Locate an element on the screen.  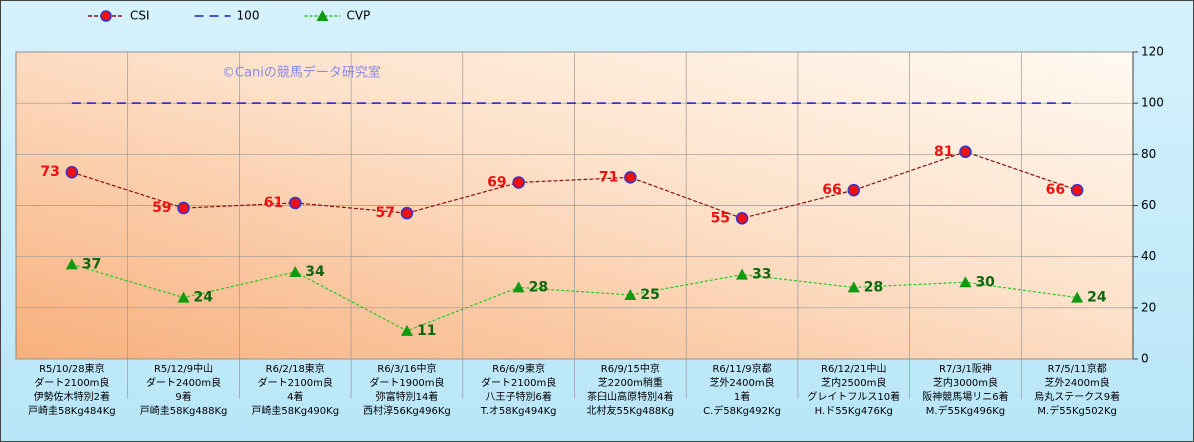
x-tick-label: R6/2/18東京 is located at coordinates (295, 368).